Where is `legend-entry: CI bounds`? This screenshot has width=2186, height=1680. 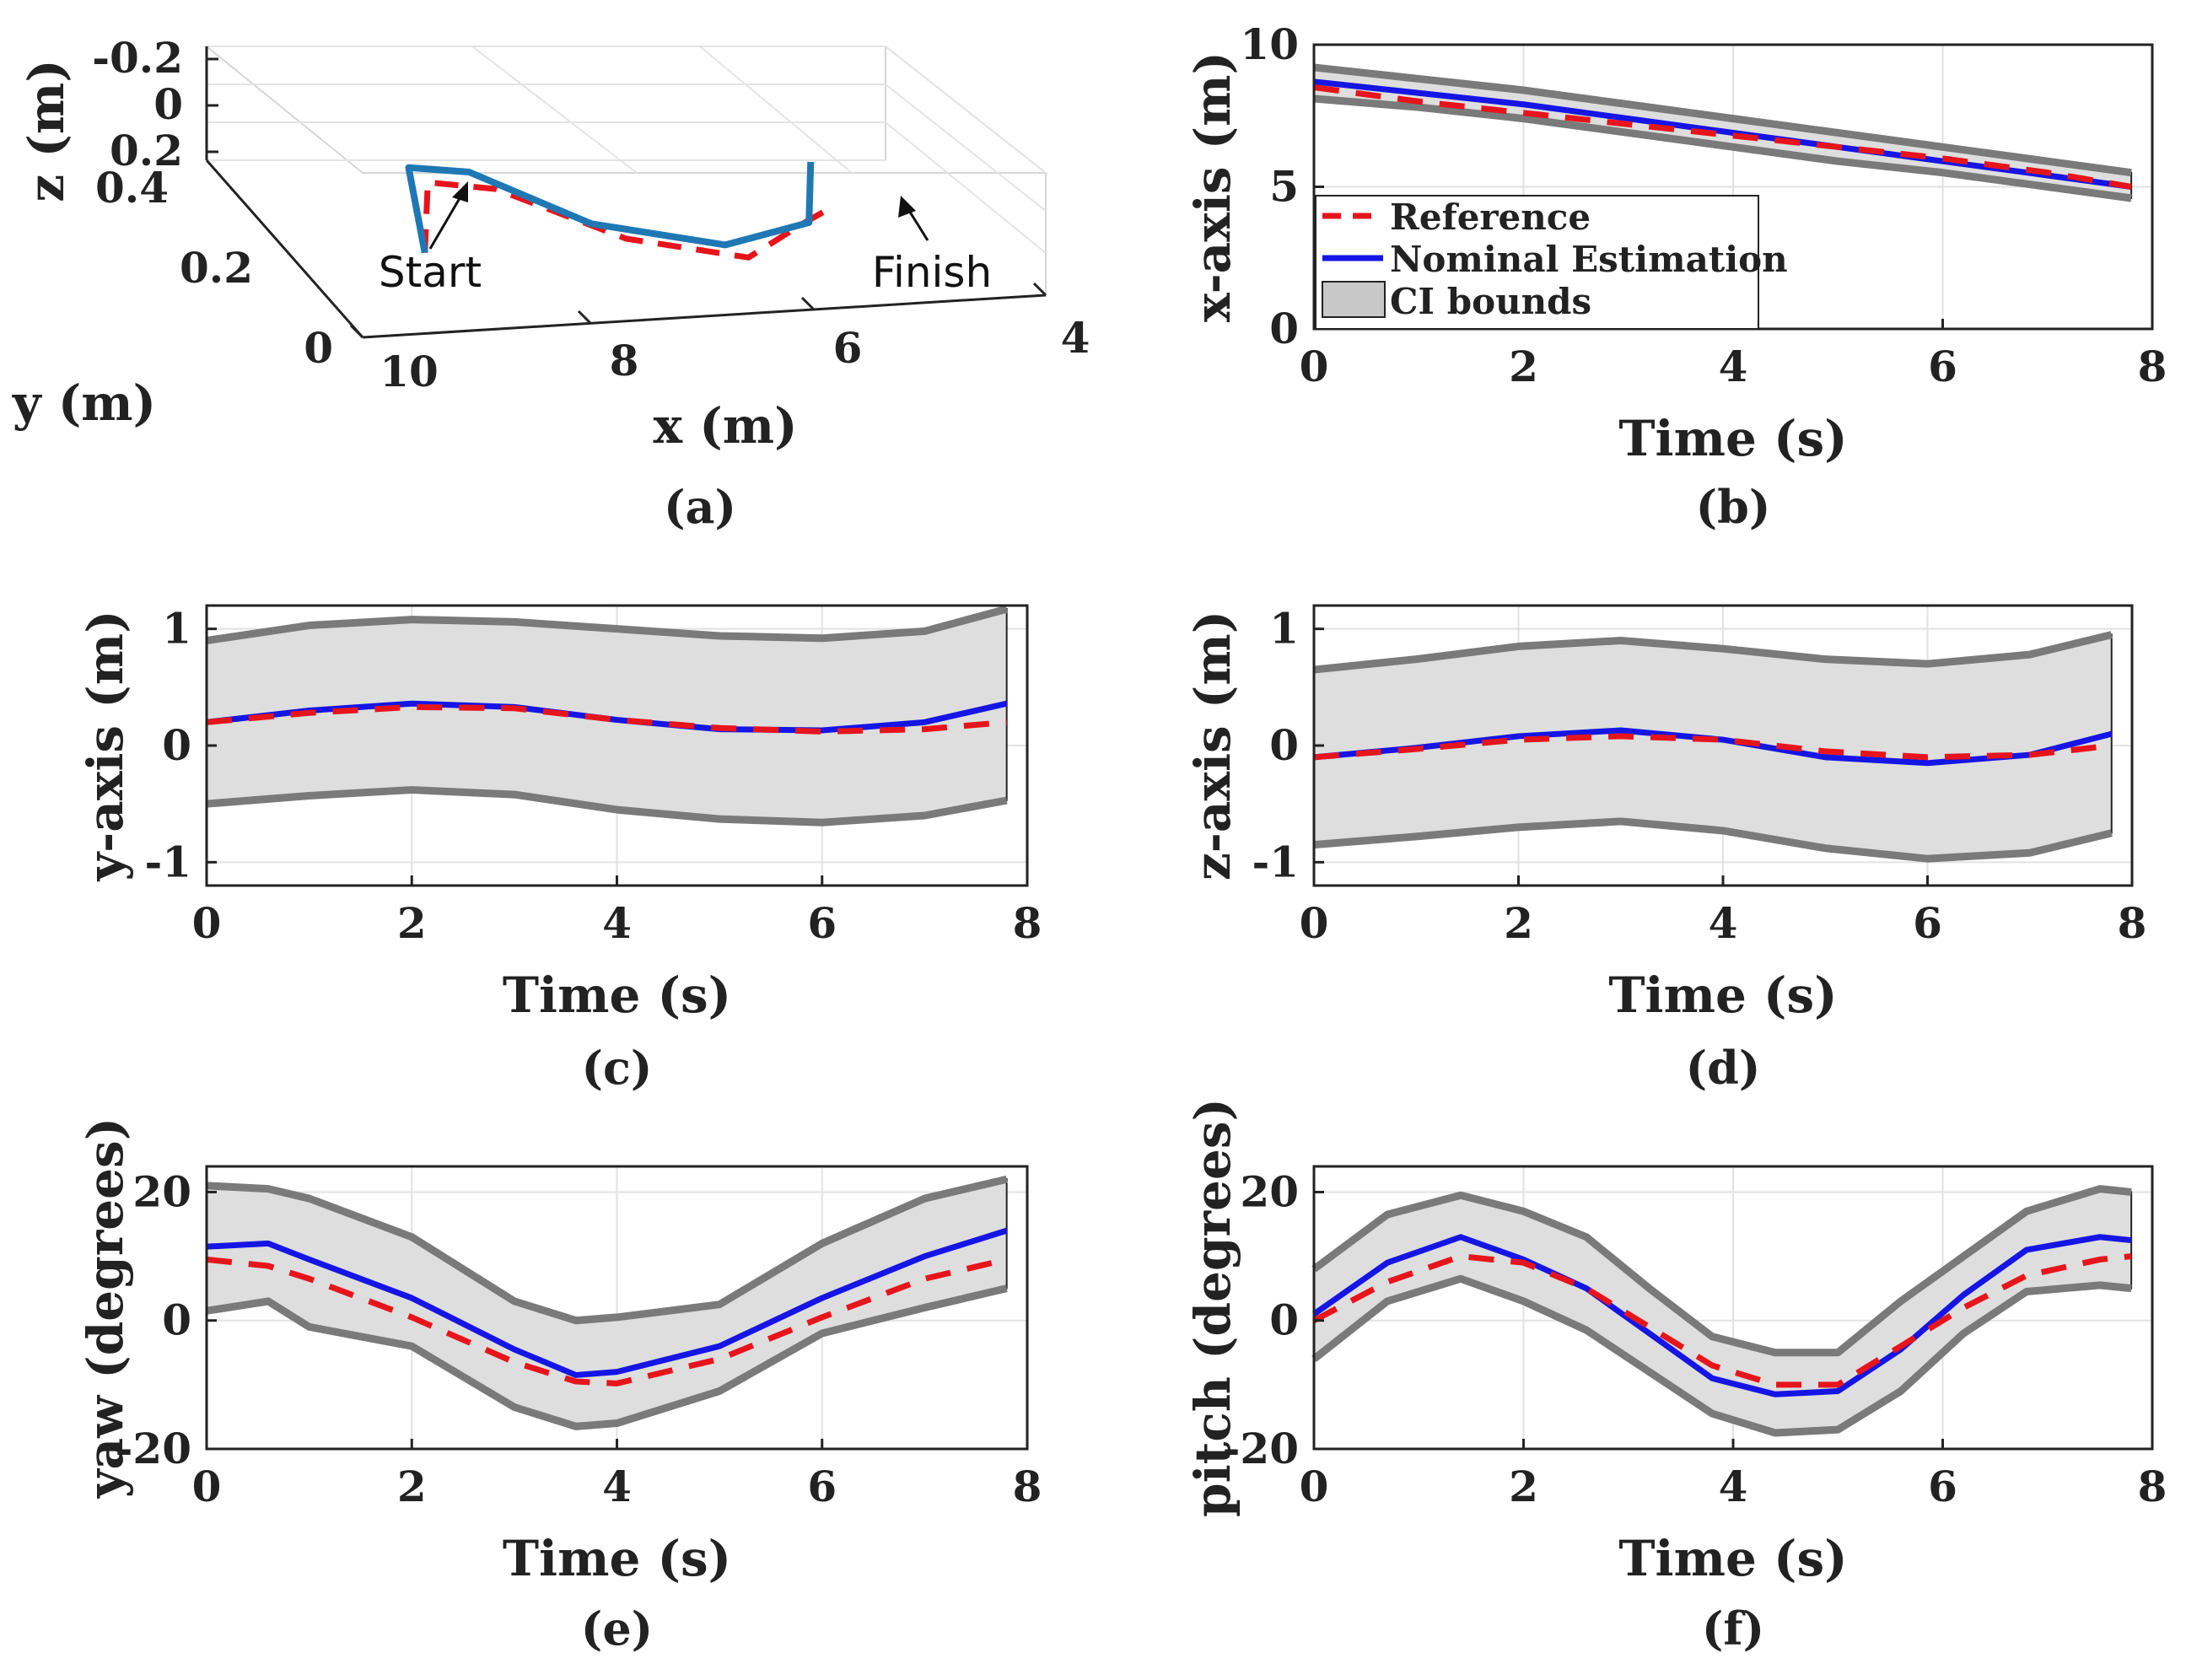
legend-entry: CI bounds is located at coordinates (1490, 301).